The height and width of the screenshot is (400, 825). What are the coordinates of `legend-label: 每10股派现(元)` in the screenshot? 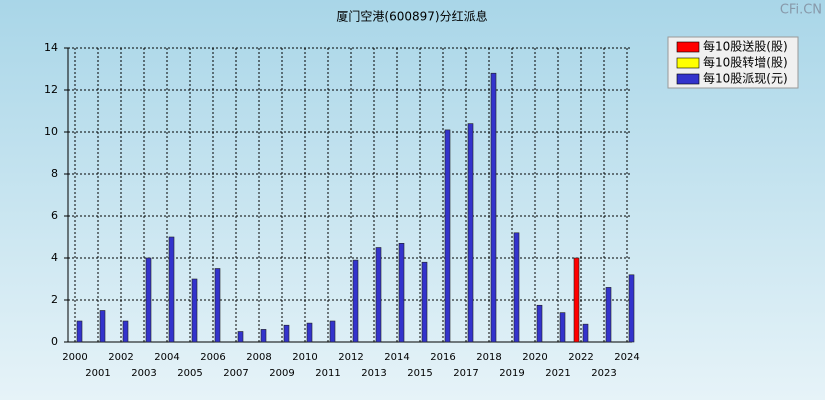 It's located at (745, 78).